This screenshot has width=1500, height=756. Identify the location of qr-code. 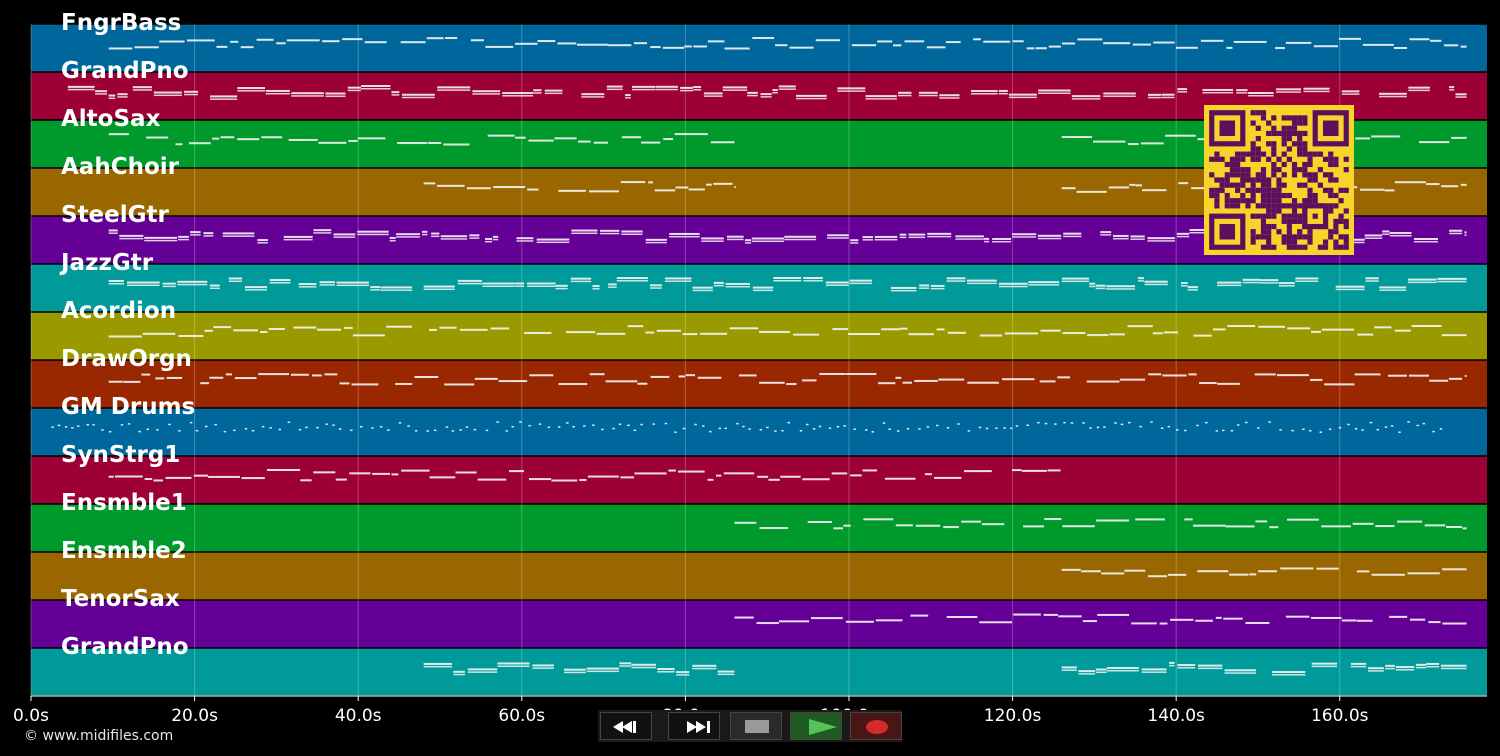
(1279, 180).